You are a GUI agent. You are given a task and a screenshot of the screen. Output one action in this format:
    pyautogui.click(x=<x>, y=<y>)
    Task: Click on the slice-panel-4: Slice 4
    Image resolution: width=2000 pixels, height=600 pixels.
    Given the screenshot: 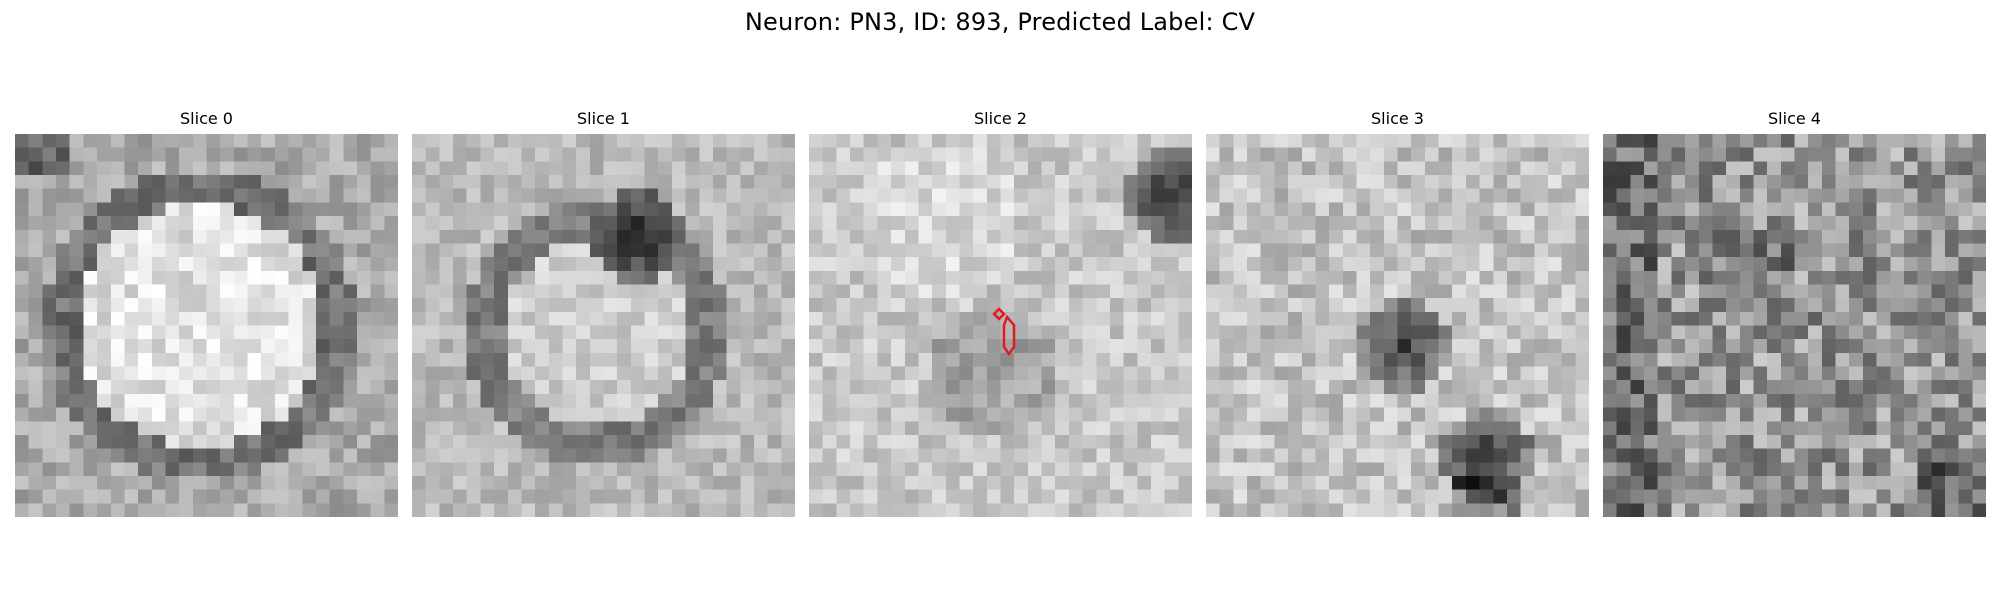 What is the action you would take?
    pyautogui.click(x=1794, y=312)
    